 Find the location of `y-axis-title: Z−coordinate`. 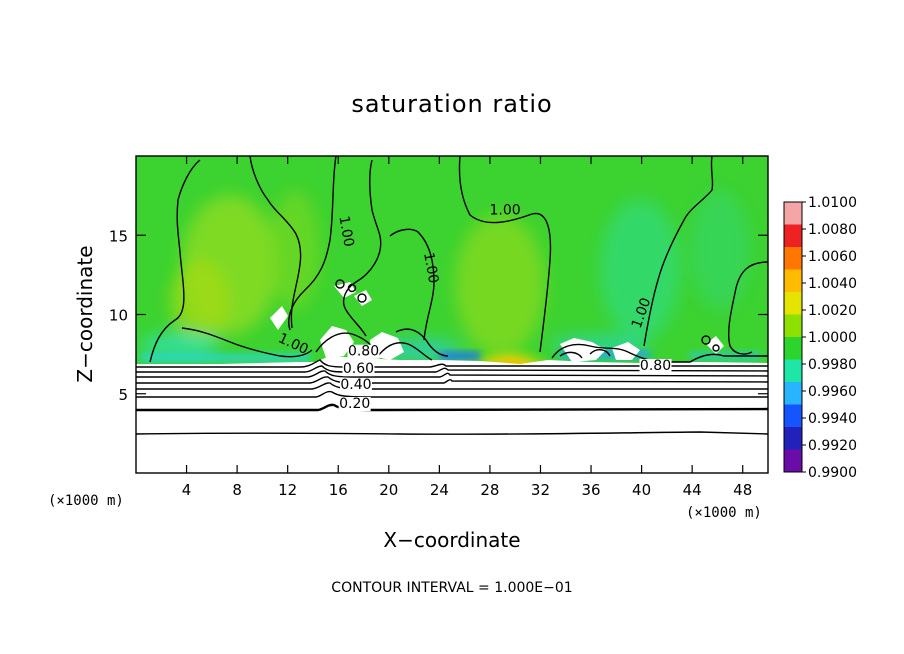

y-axis-title: Z−coordinate is located at coordinates (85, 313).